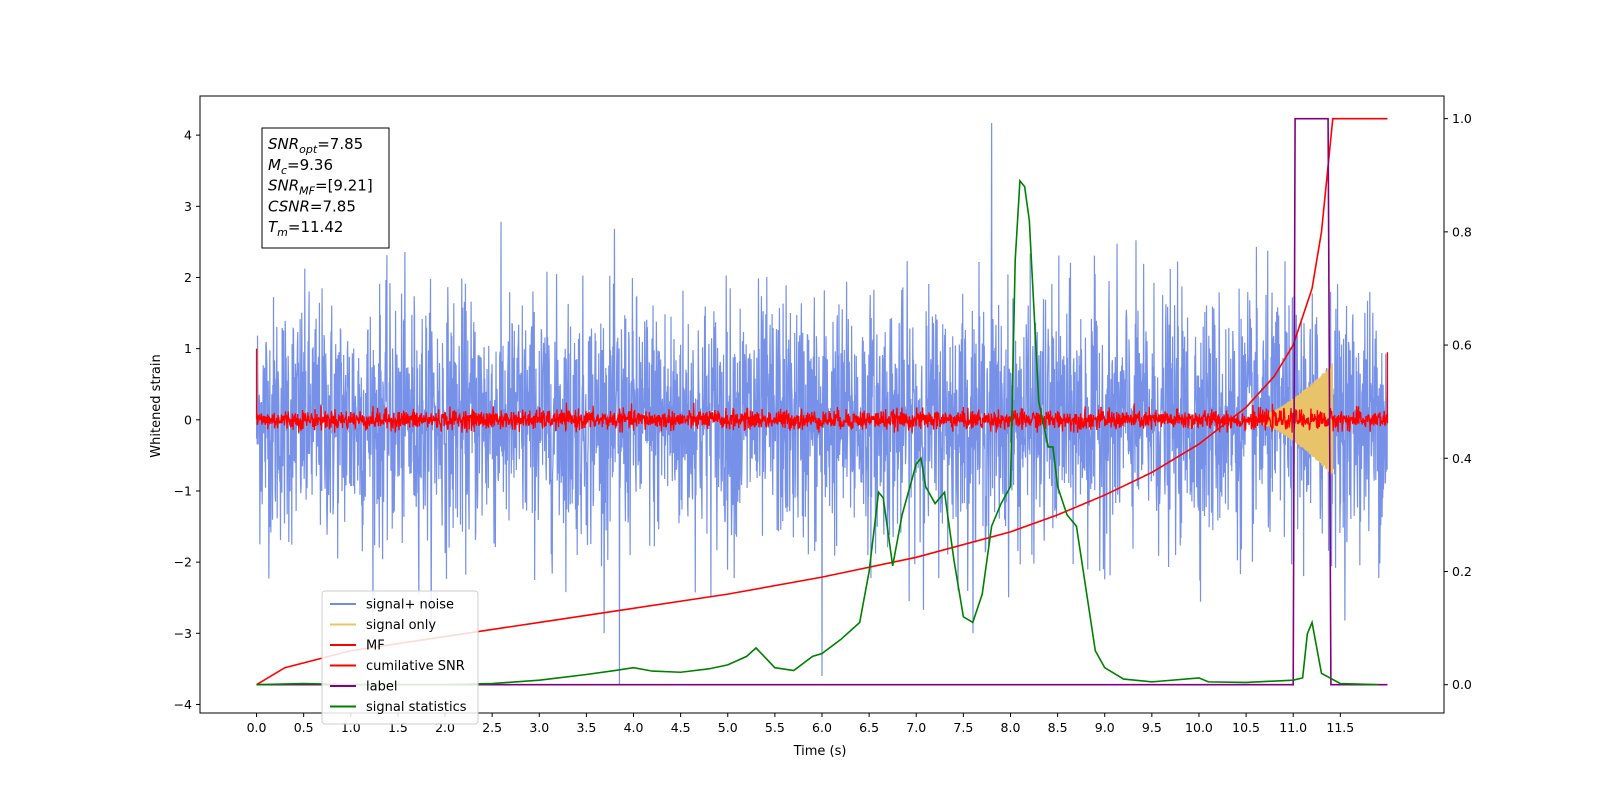  I want to click on y-tick-label: 1, so click(188, 348).